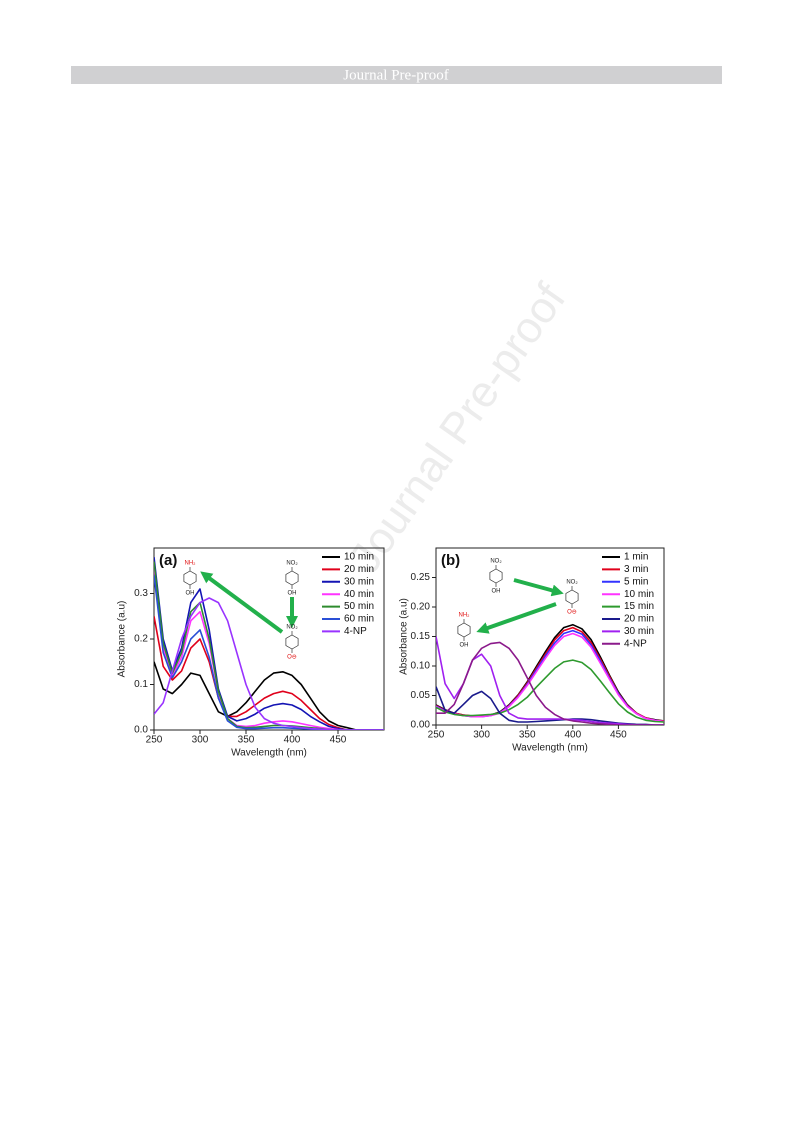 The image size is (793, 1123). I want to click on watermark: Journal Pre-proof, so click(458, 427).